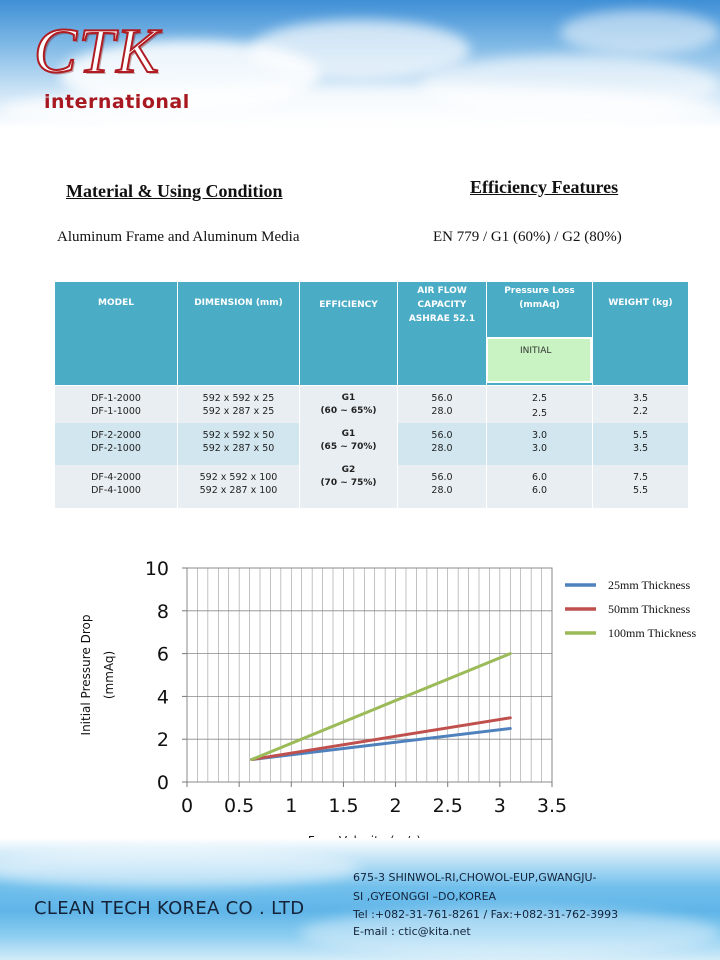  What do you see at coordinates (416, 914) in the screenshot?
I see `phone: Tel :+082-31-761-8261` at bounding box center [416, 914].